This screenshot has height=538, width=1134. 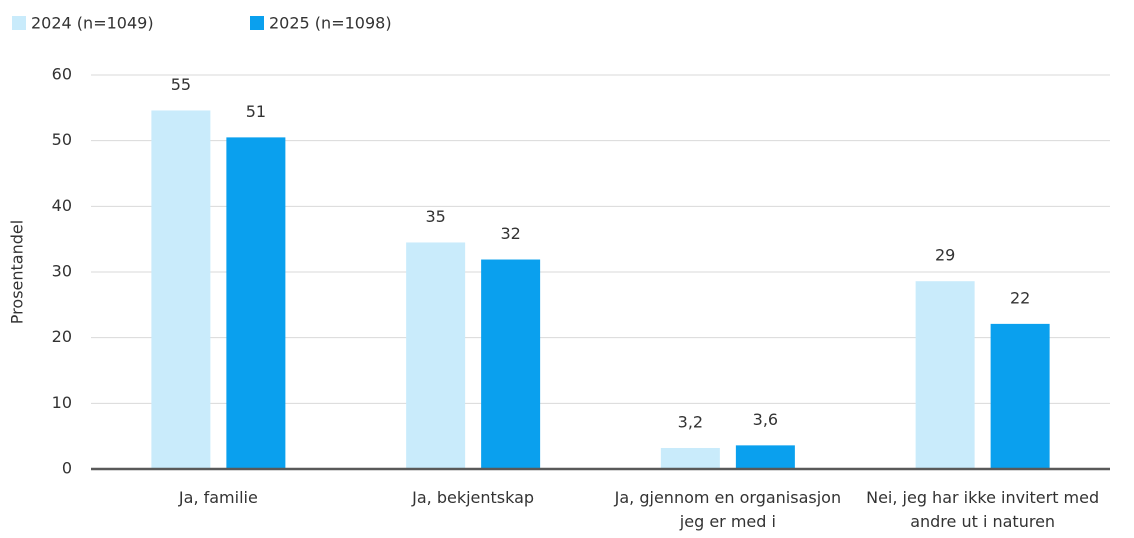 I want to click on x-tick-label: Ja, familie, so click(x=218, y=497).